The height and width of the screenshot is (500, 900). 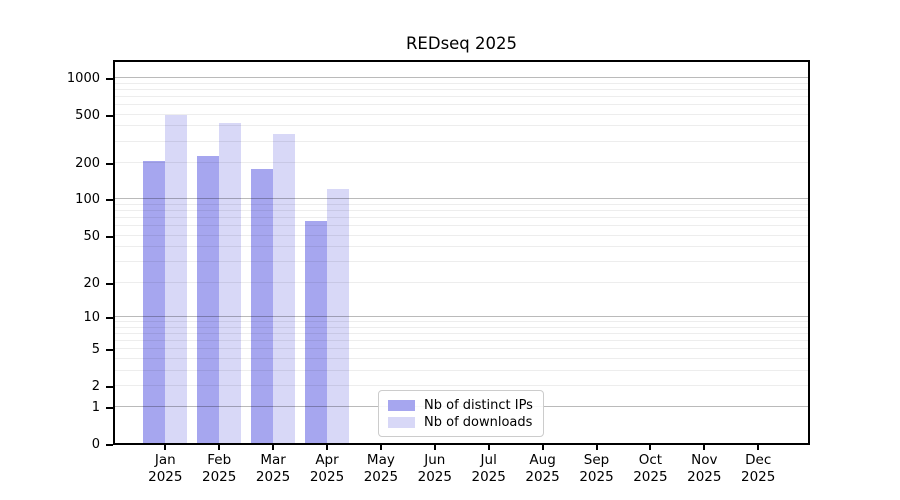 What do you see at coordinates (478, 422) in the screenshot?
I see `legend-label: Nb of downloads` at bounding box center [478, 422].